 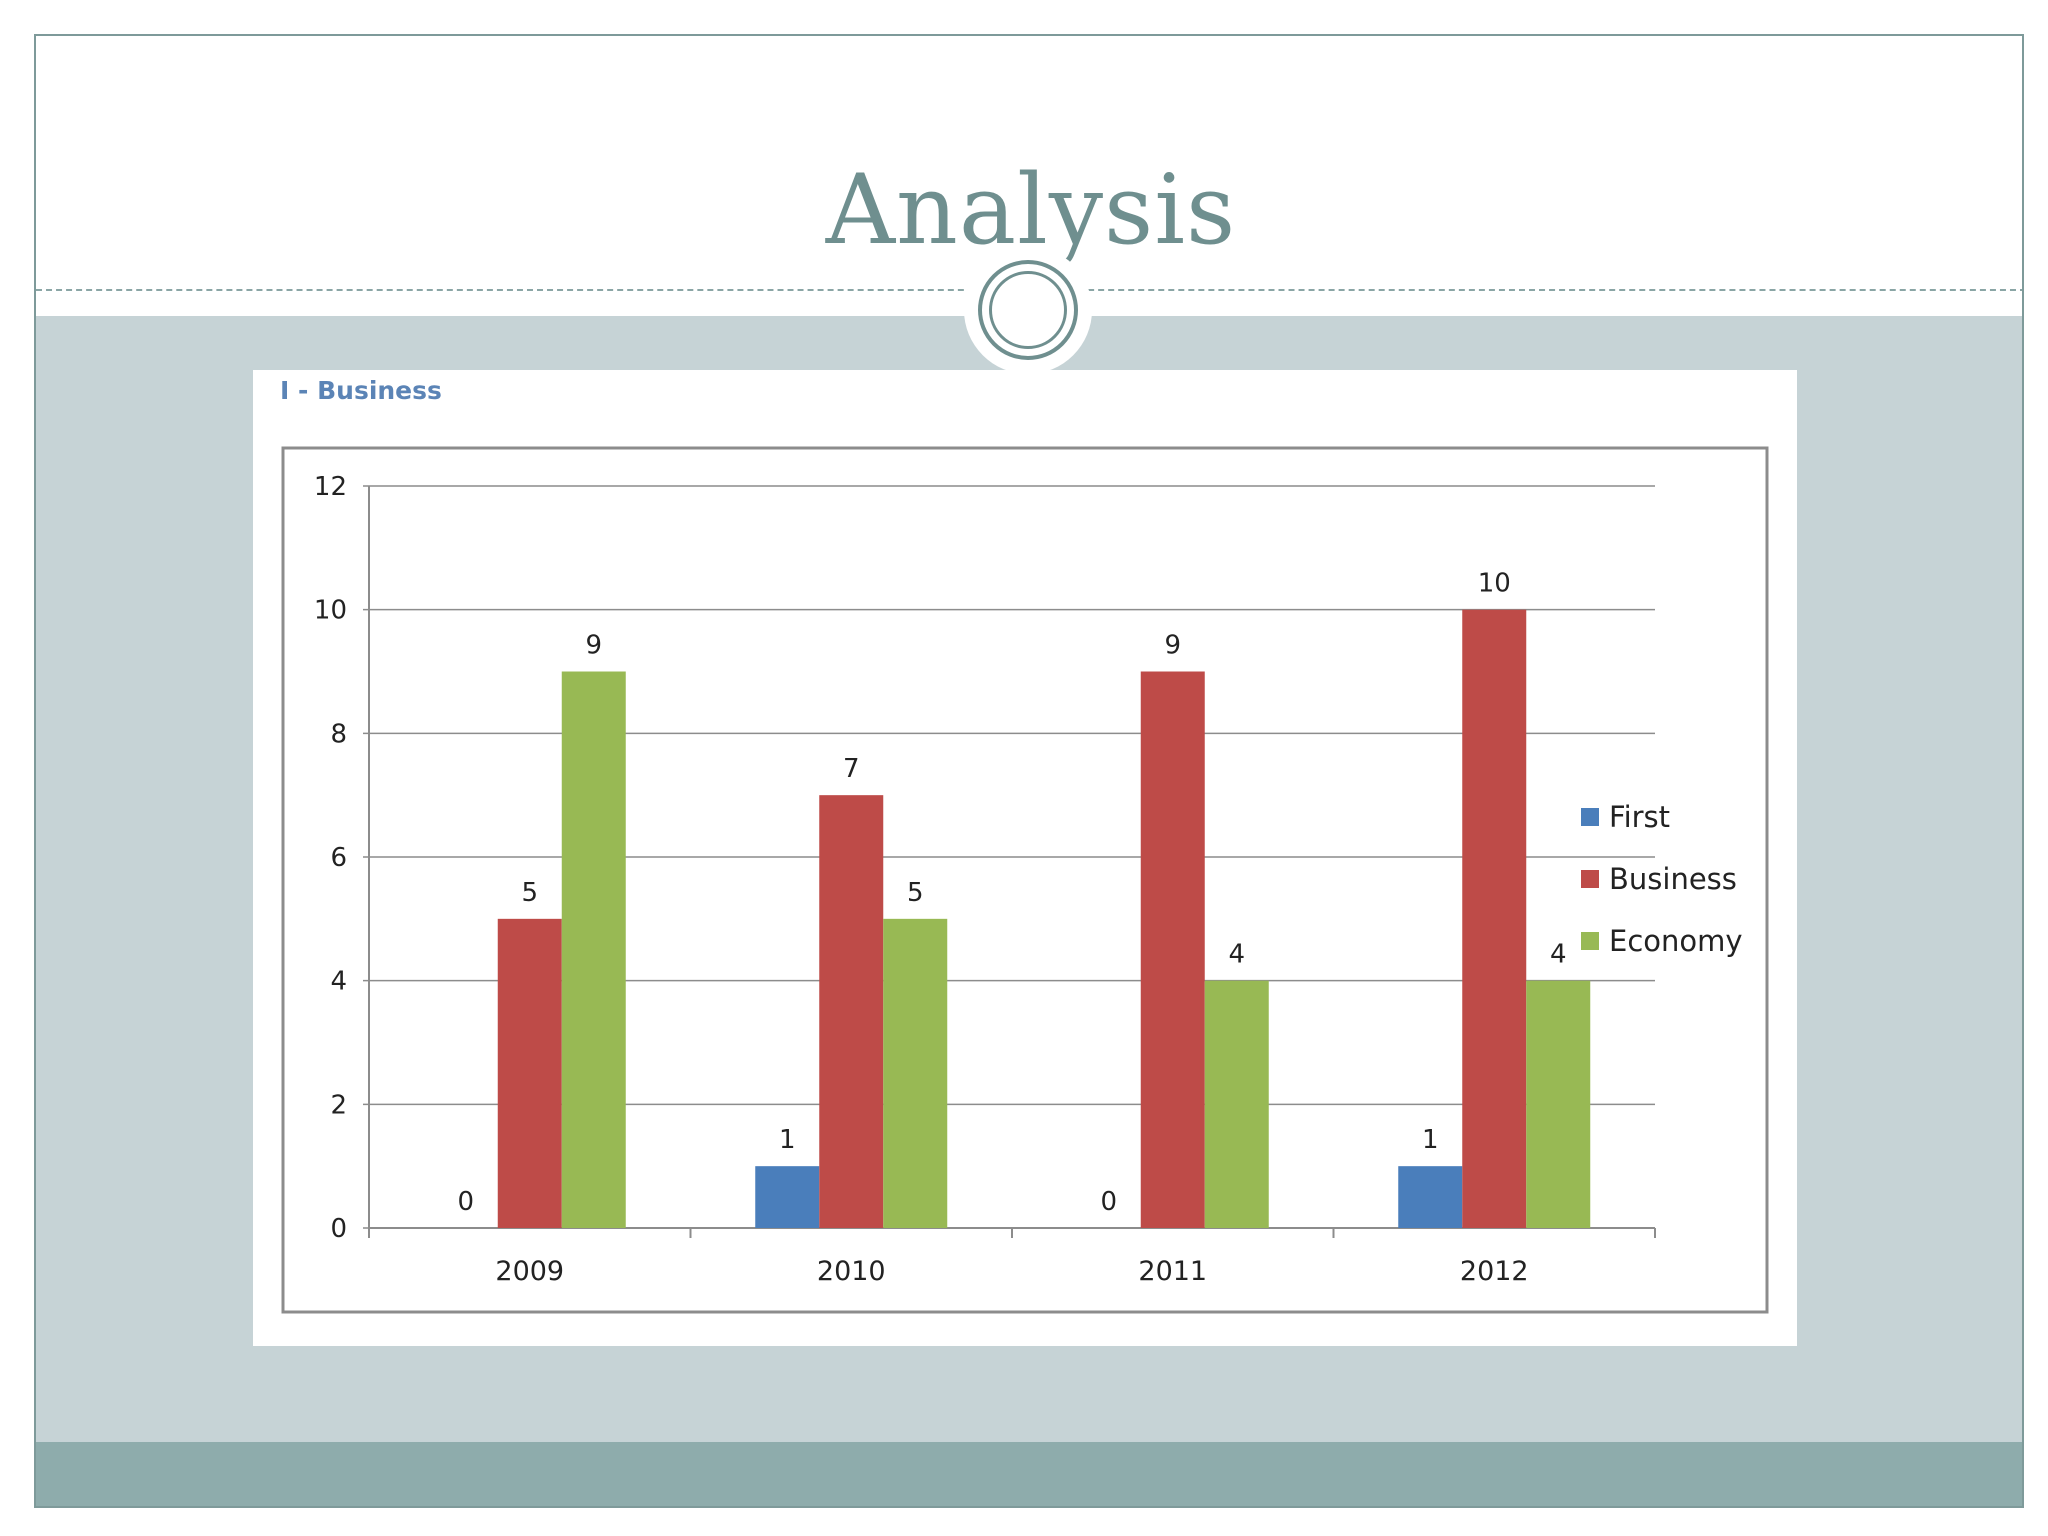 I want to click on x-tick-label: 2009, so click(x=529, y=1271).